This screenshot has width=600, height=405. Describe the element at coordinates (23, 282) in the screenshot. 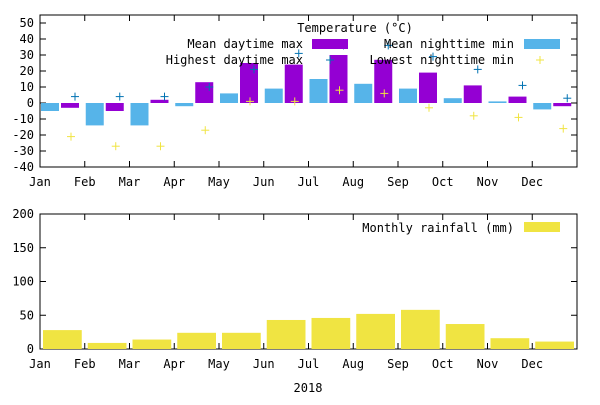

I see `rain-ytick-label: 100` at that location.